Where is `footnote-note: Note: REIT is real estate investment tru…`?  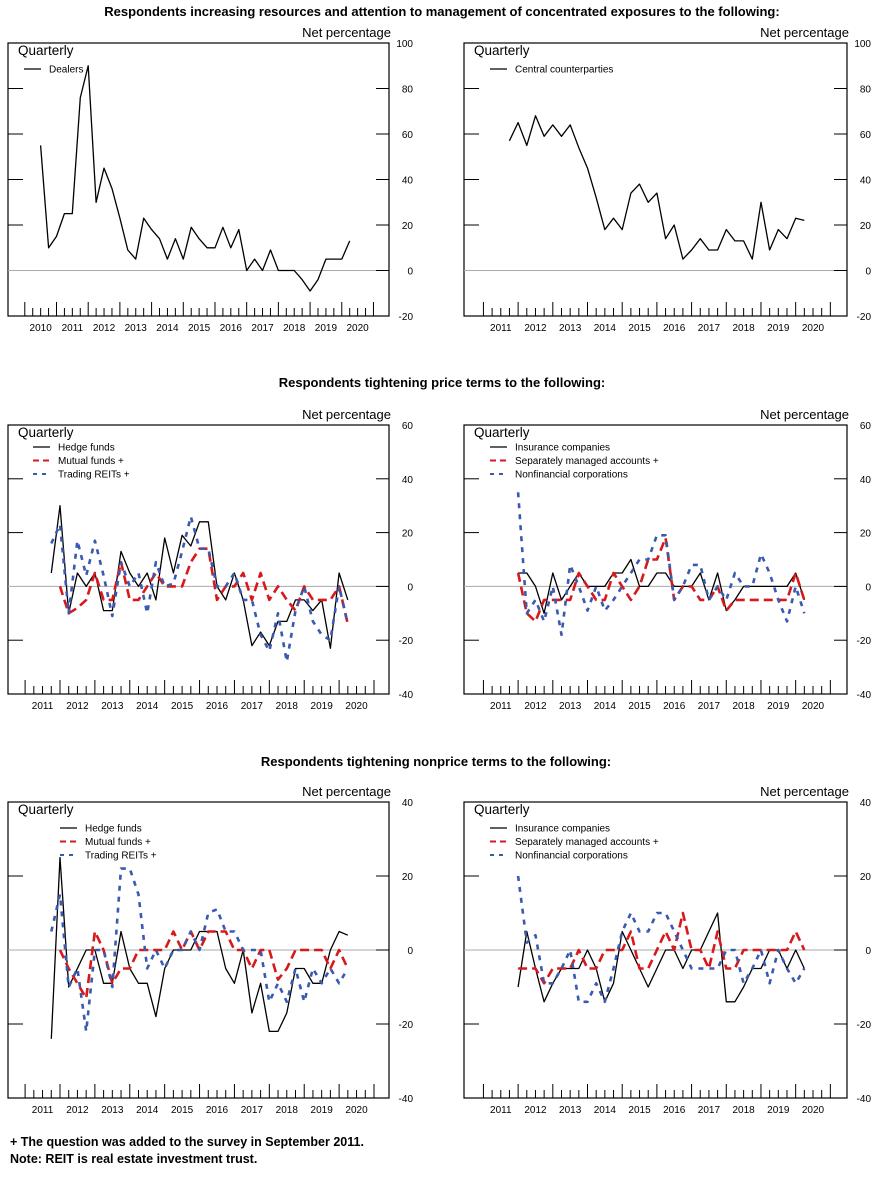 footnote-note: Note: REIT is real estate investment tru… is located at coordinates (133, 1159).